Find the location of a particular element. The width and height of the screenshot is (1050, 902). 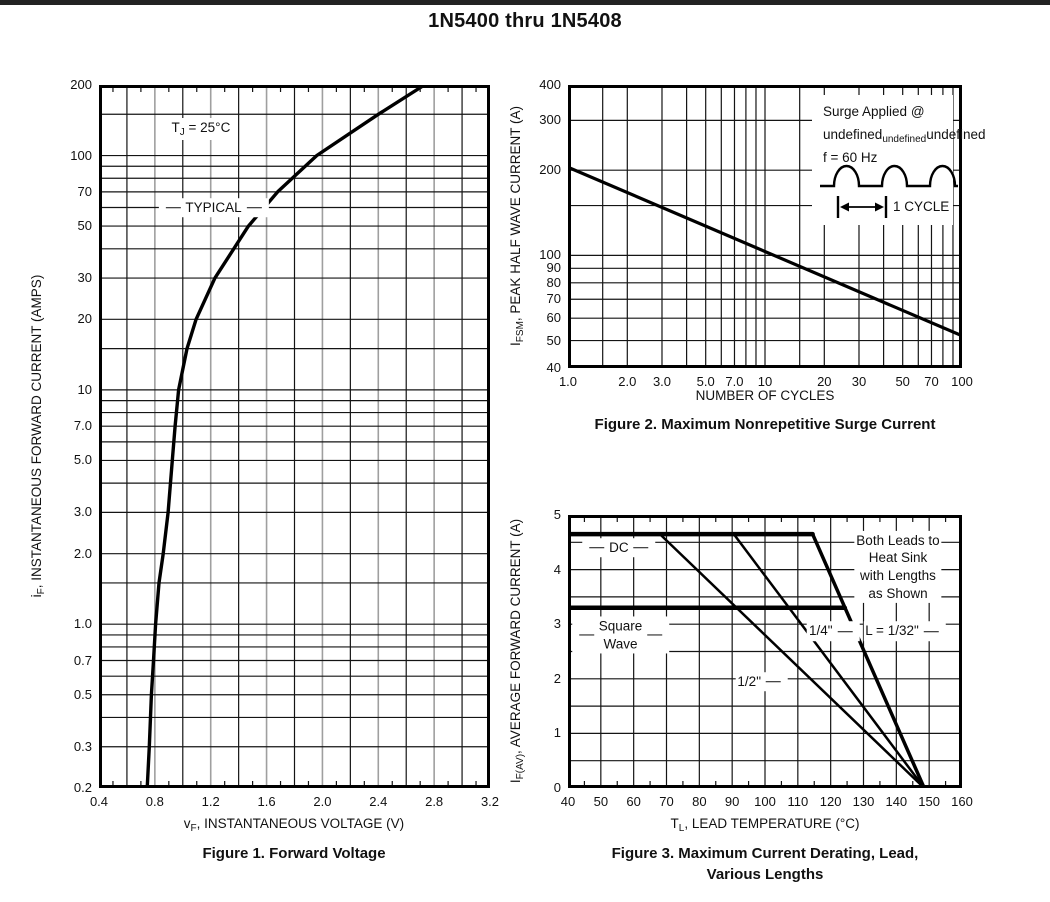

fig2-y-tick-label: 200 is located at coordinates (550, 170).